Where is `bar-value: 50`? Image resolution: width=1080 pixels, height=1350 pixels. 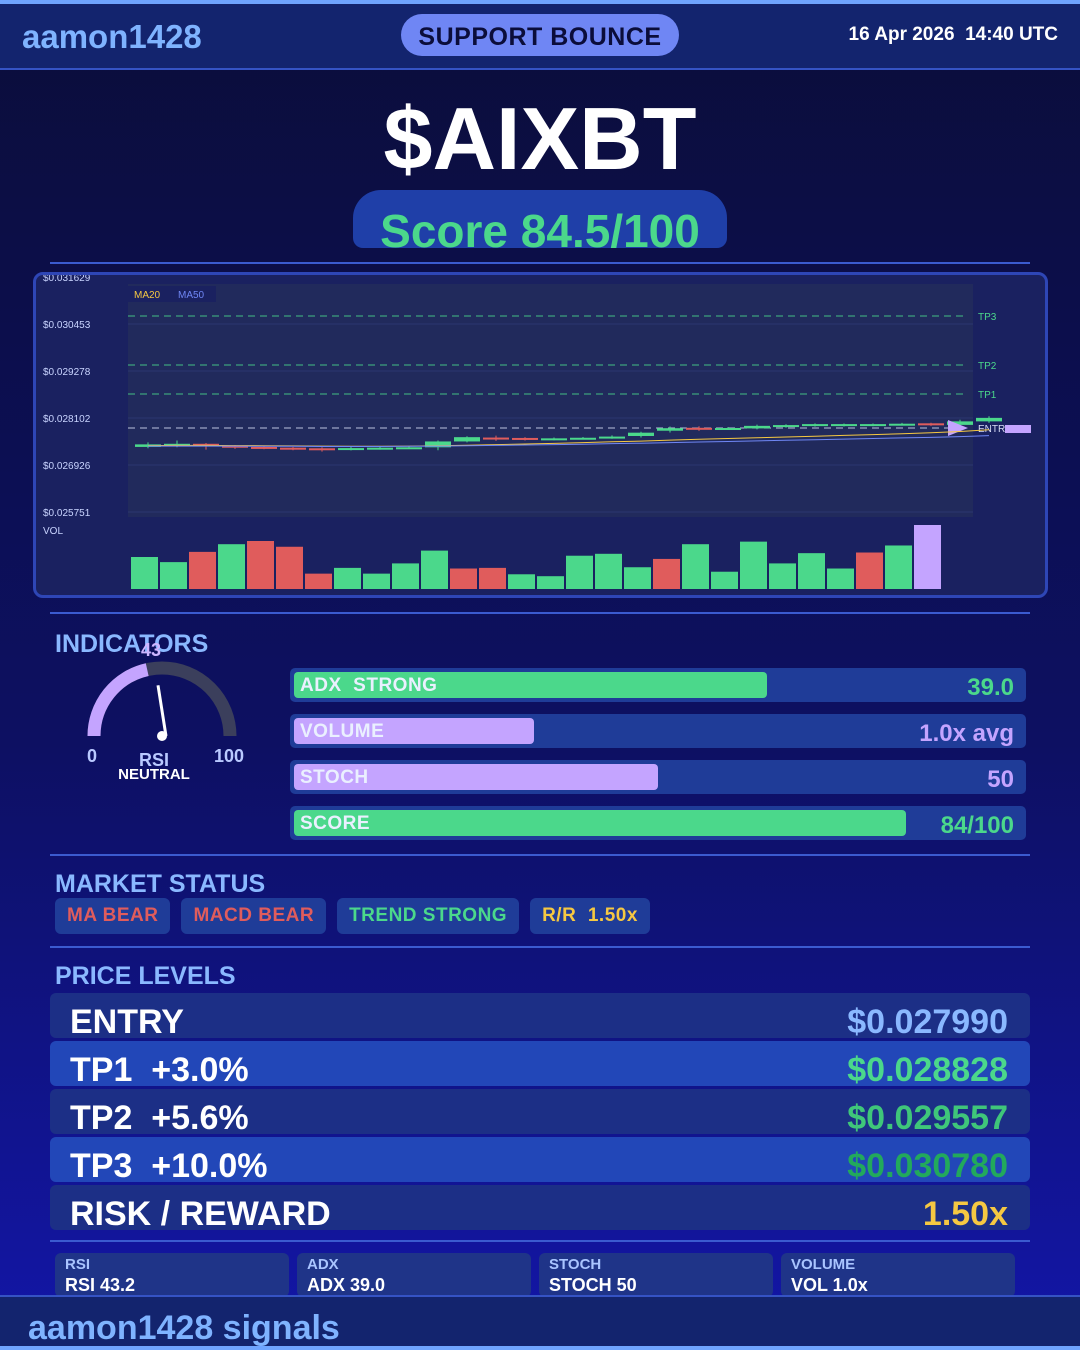
bar-value: 50 is located at coordinates (1000, 779).